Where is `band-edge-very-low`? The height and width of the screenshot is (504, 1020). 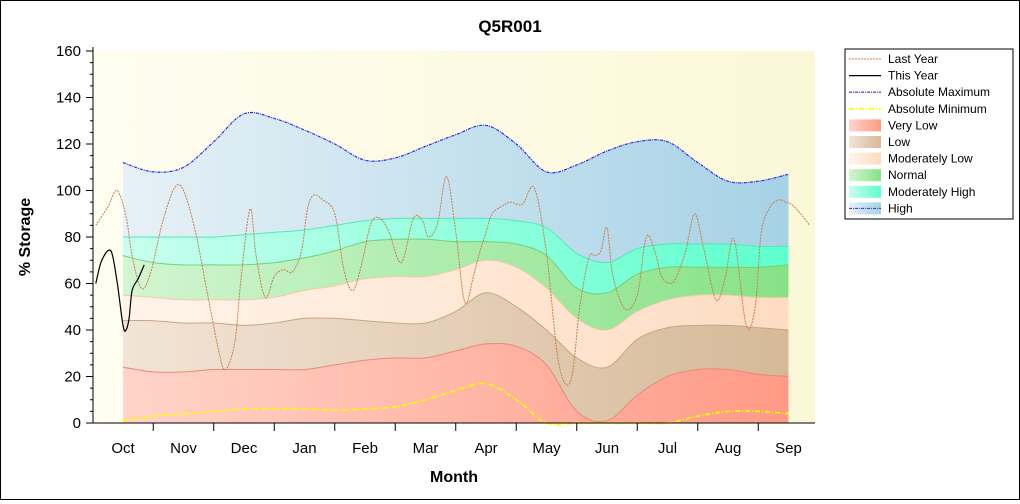 band-edge-very-low is located at coordinates (455, 382).